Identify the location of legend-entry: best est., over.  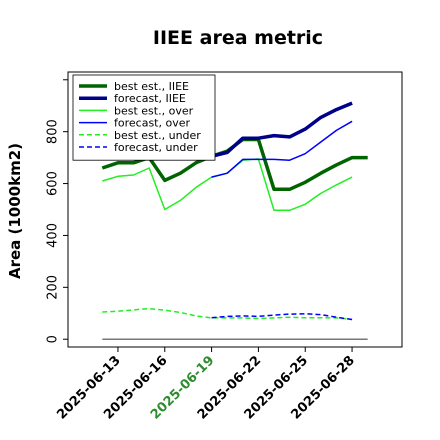
(154, 110).